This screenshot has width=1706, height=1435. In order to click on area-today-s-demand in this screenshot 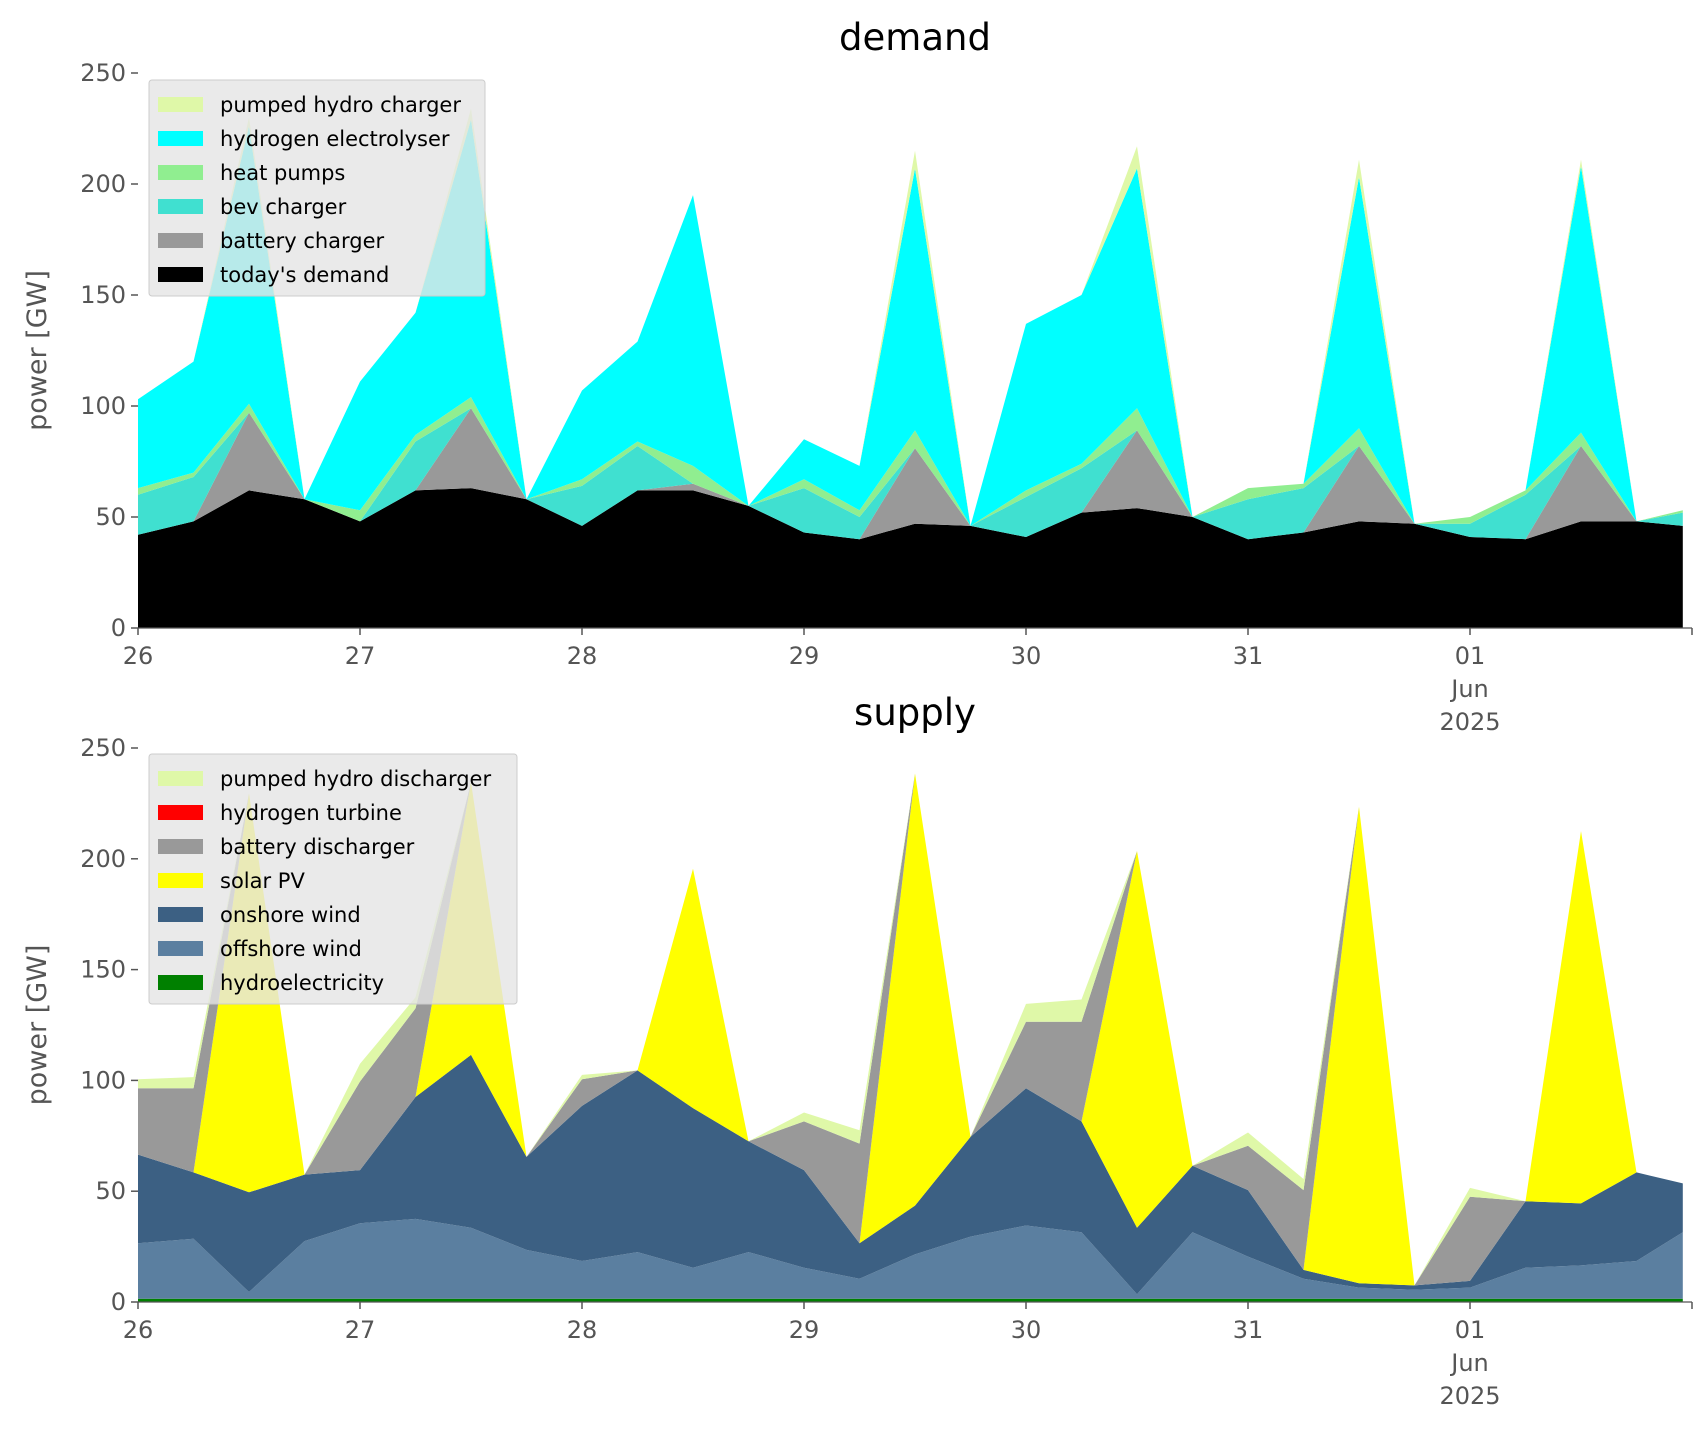, I will do `click(910, 558)`.